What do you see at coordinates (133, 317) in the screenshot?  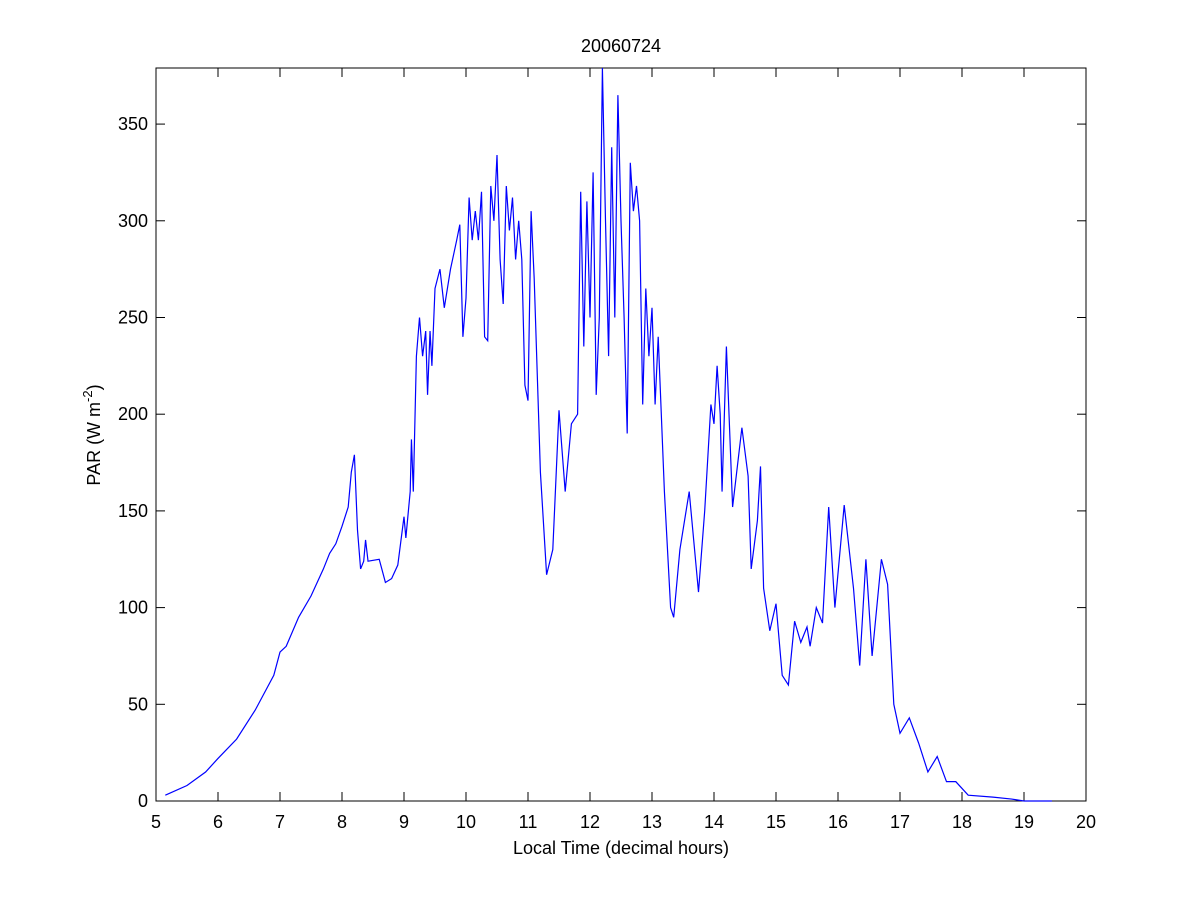 I see `y-tick-label: 250` at bounding box center [133, 317].